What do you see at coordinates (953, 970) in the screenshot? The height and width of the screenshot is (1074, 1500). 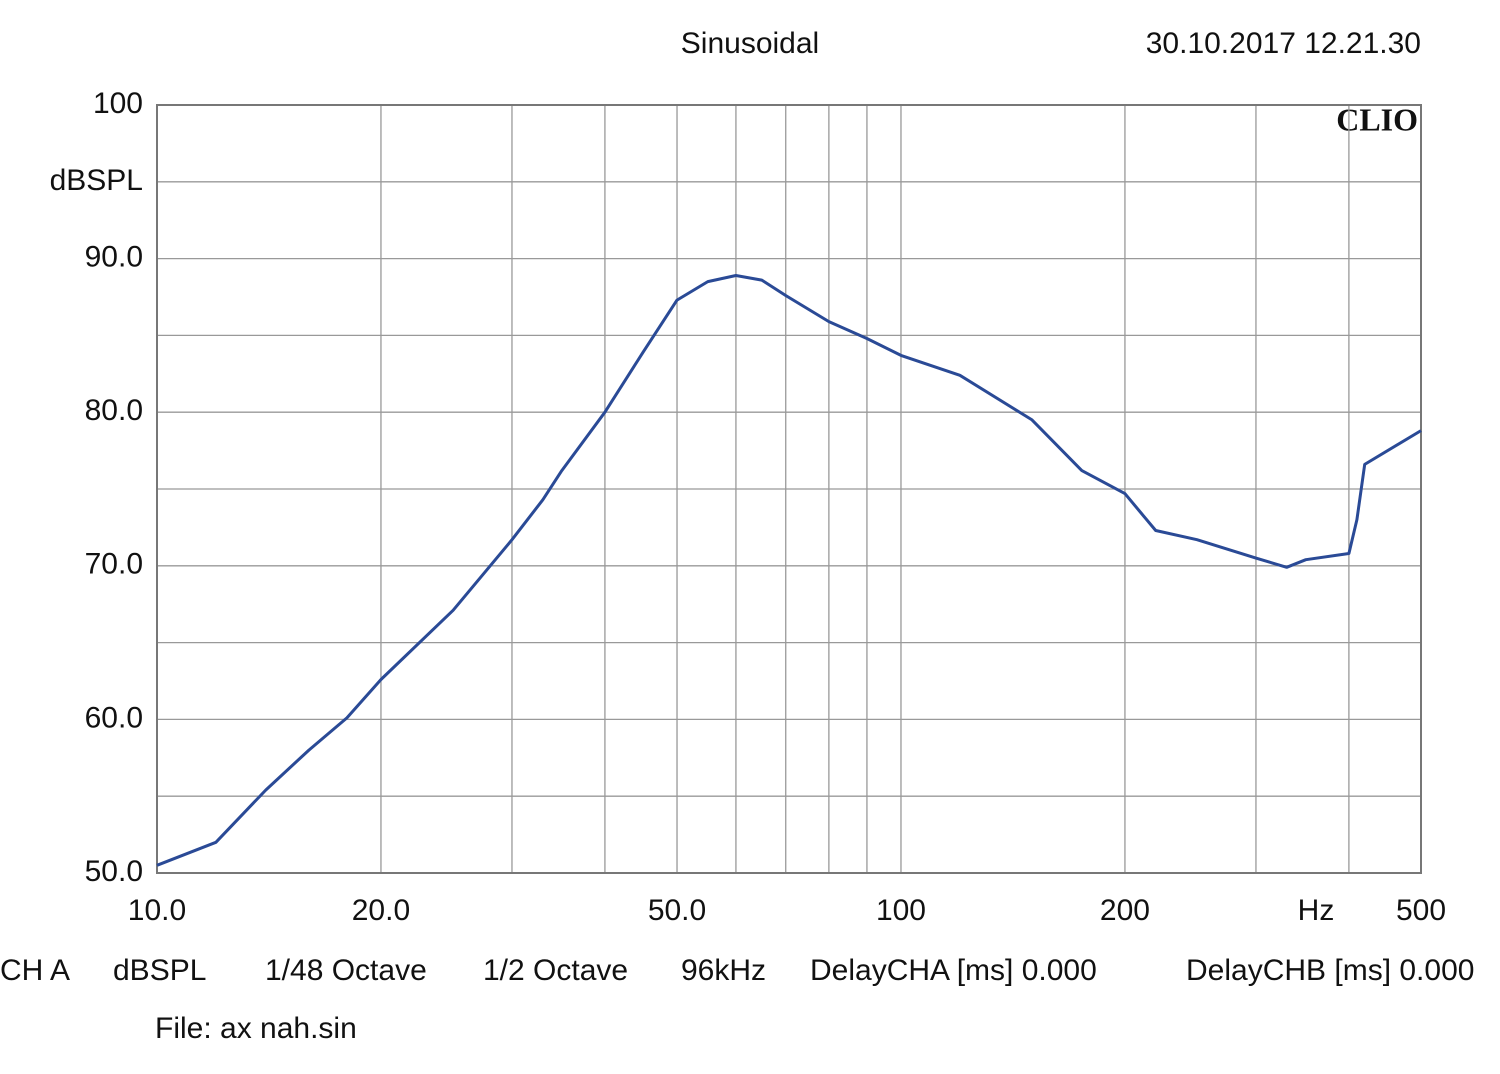 I see `info-text: DelayCHA [ms] 0.000` at bounding box center [953, 970].